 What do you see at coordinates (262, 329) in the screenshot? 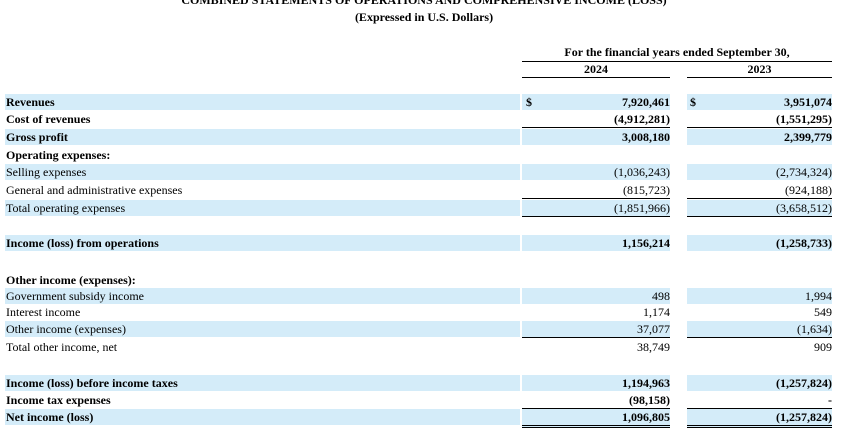
I see `row-label: Other income (expenses)` at bounding box center [262, 329].